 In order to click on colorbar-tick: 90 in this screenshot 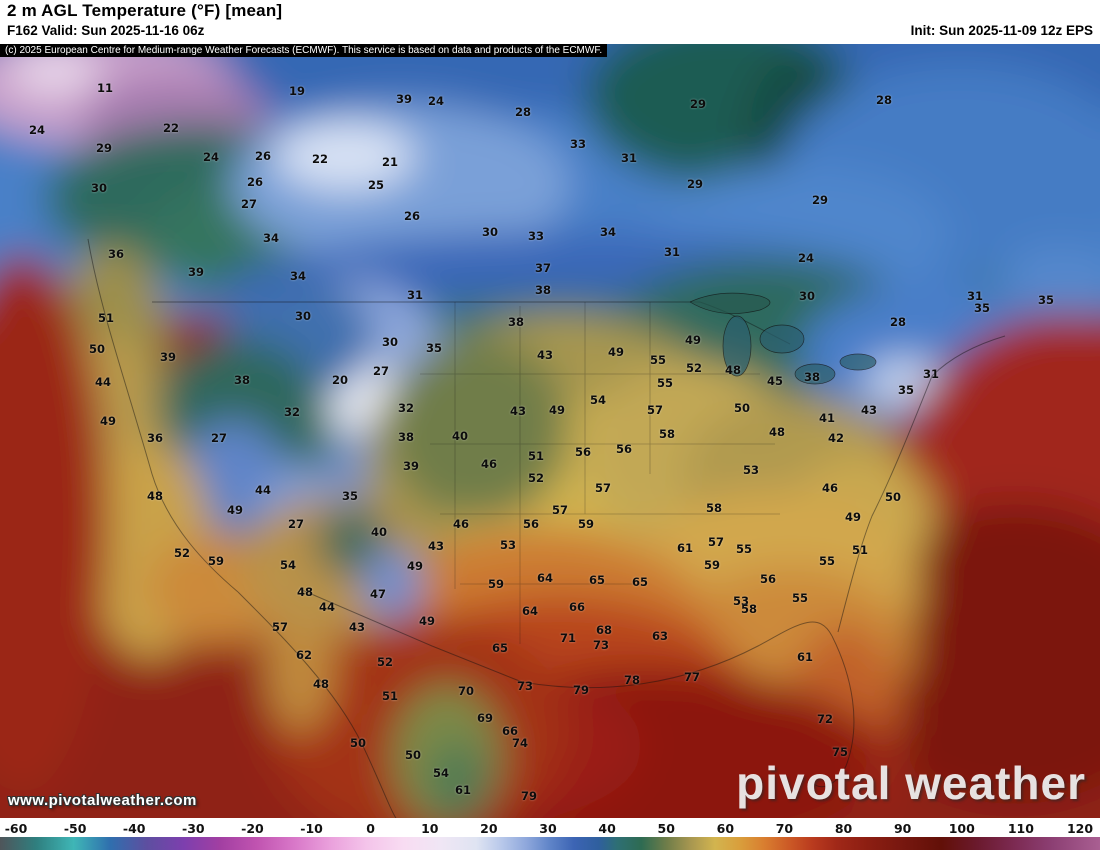, I will do `click(902, 828)`.